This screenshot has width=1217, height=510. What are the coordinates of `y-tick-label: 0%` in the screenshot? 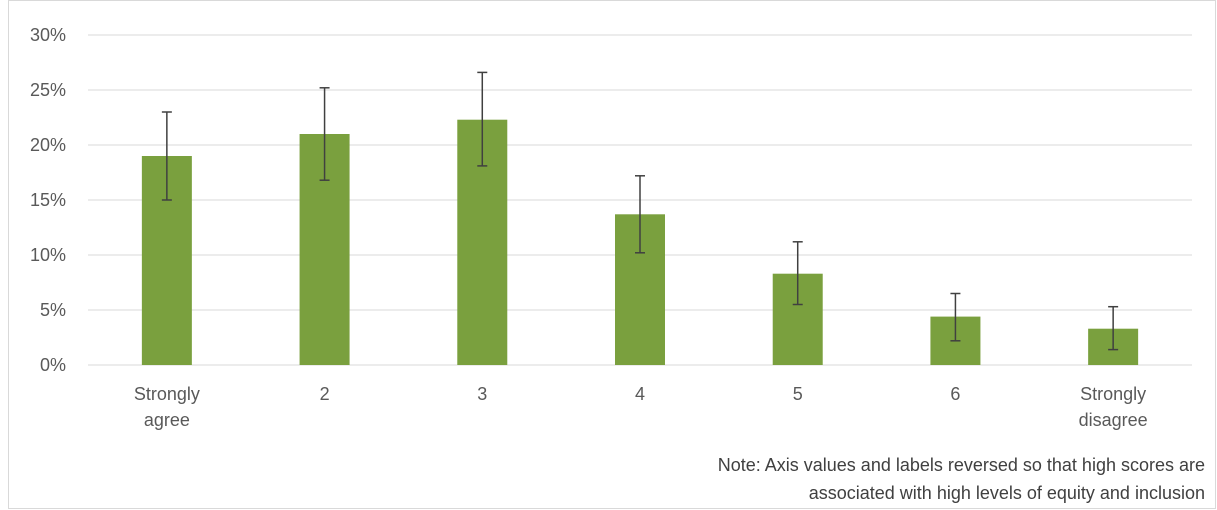 It's located at (53, 365).